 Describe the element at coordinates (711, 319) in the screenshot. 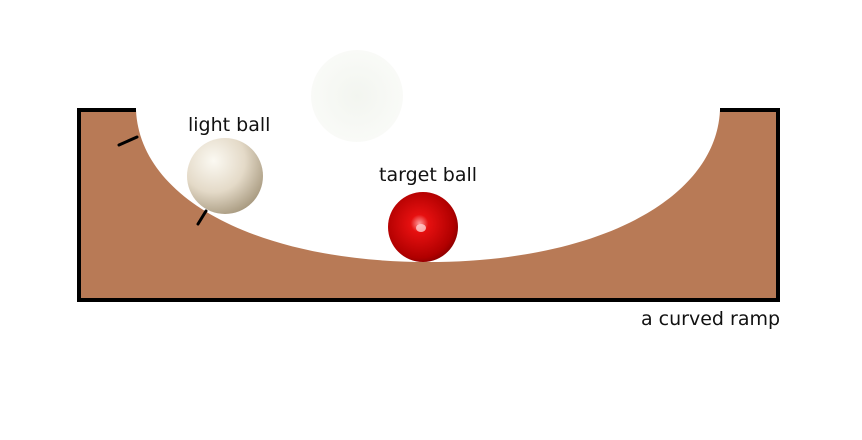

I see `ramp-label: a curved ramp` at that location.